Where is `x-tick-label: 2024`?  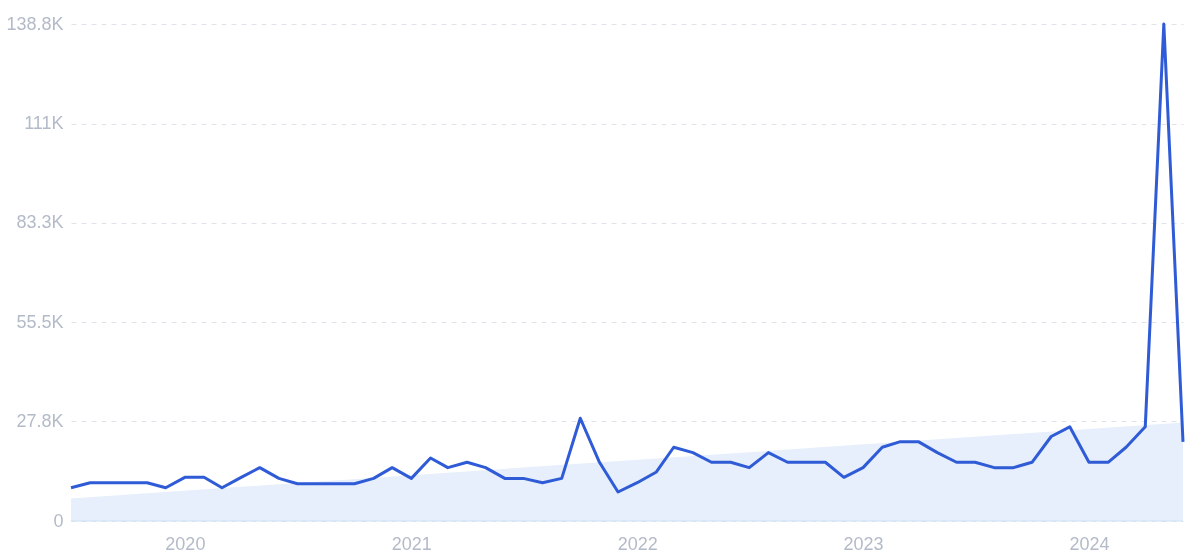 x-tick-label: 2024 is located at coordinates (1089, 543).